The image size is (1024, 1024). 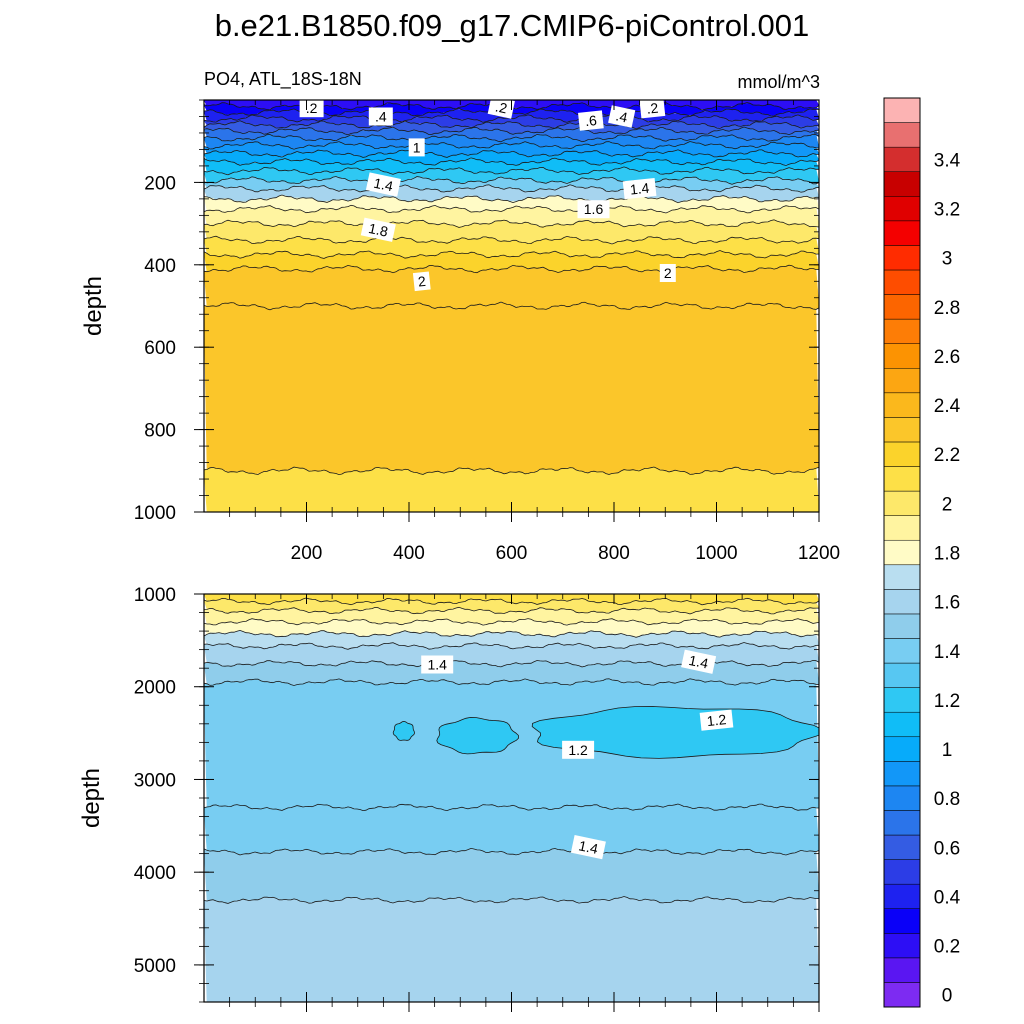 What do you see at coordinates (902, 552) in the screenshot?
I see `colorbar-frame` at bounding box center [902, 552].